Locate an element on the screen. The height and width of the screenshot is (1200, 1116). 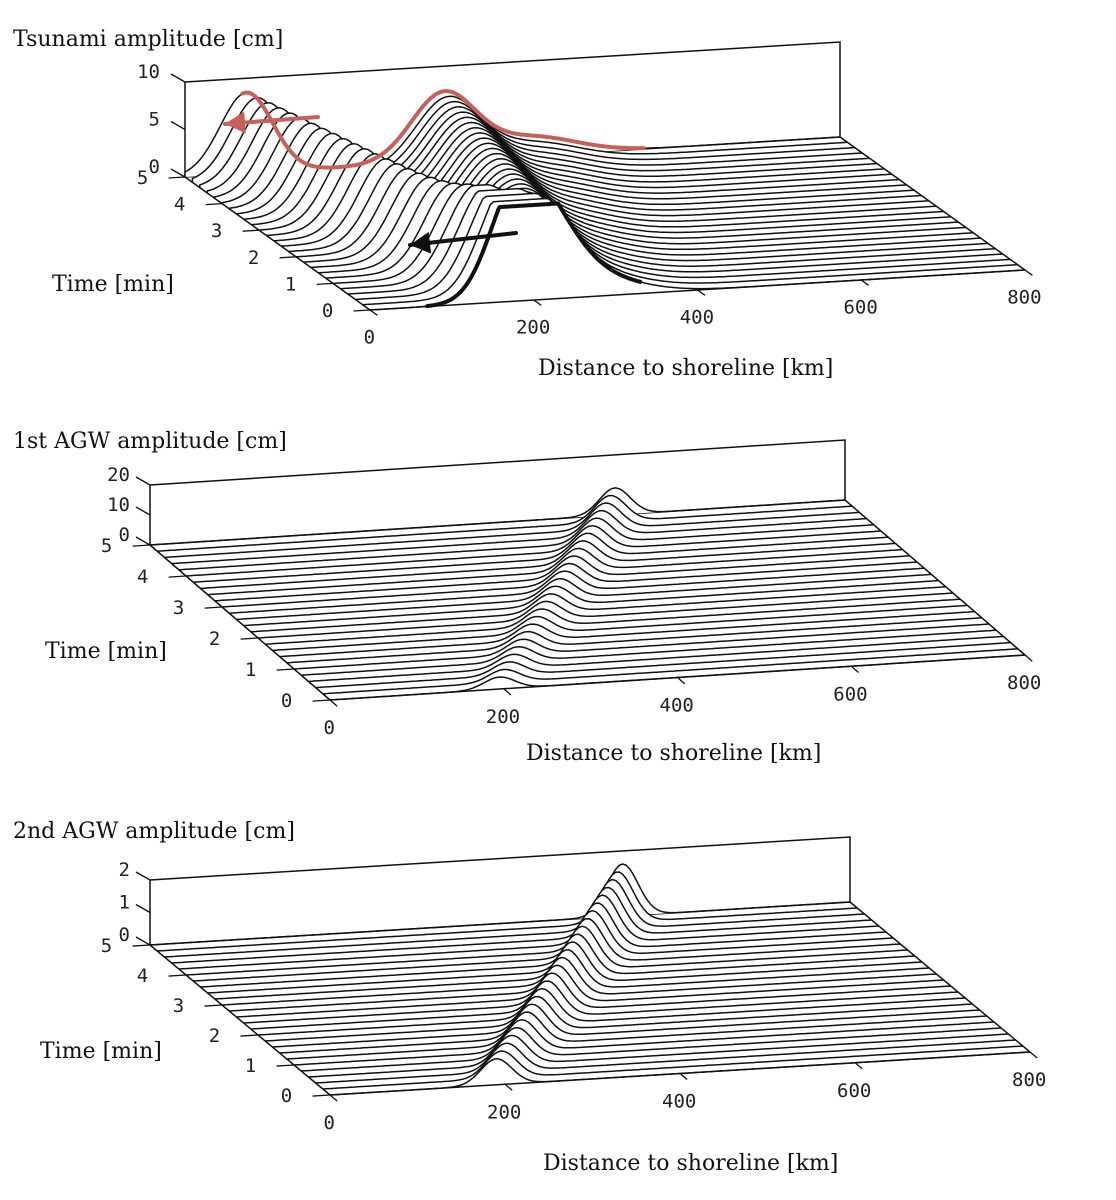
arrow-black-head is located at coordinates (421, 242).